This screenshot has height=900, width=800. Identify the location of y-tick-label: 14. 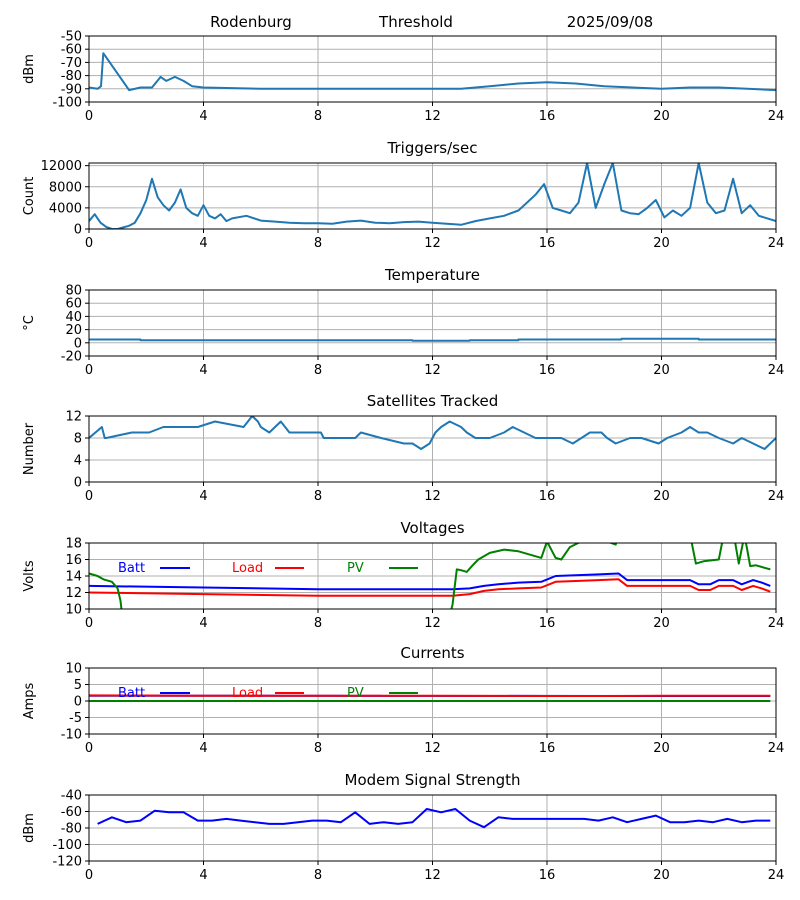
(73, 577).